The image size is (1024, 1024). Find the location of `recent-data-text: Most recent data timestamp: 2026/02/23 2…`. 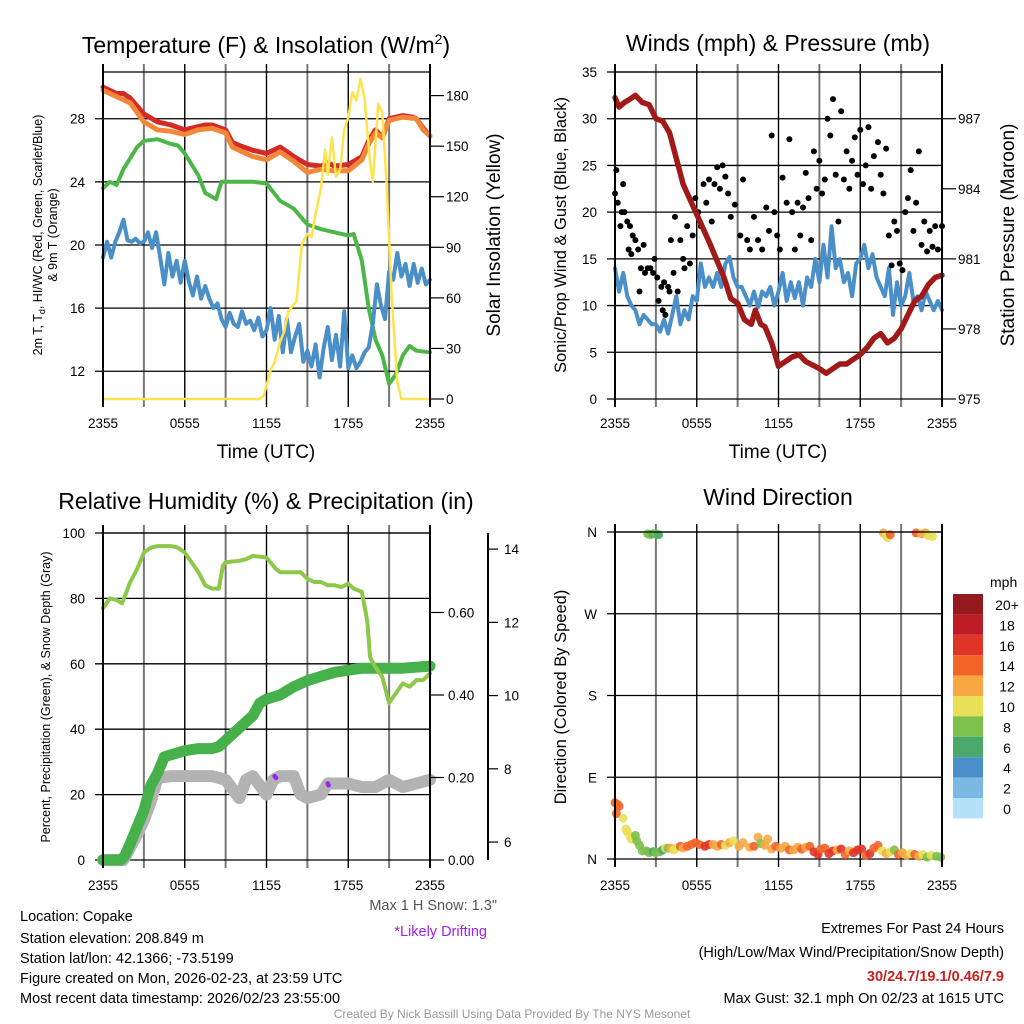

recent-data-text: Most recent data timestamp: 2026/02/23 2… is located at coordinates (180, 999).